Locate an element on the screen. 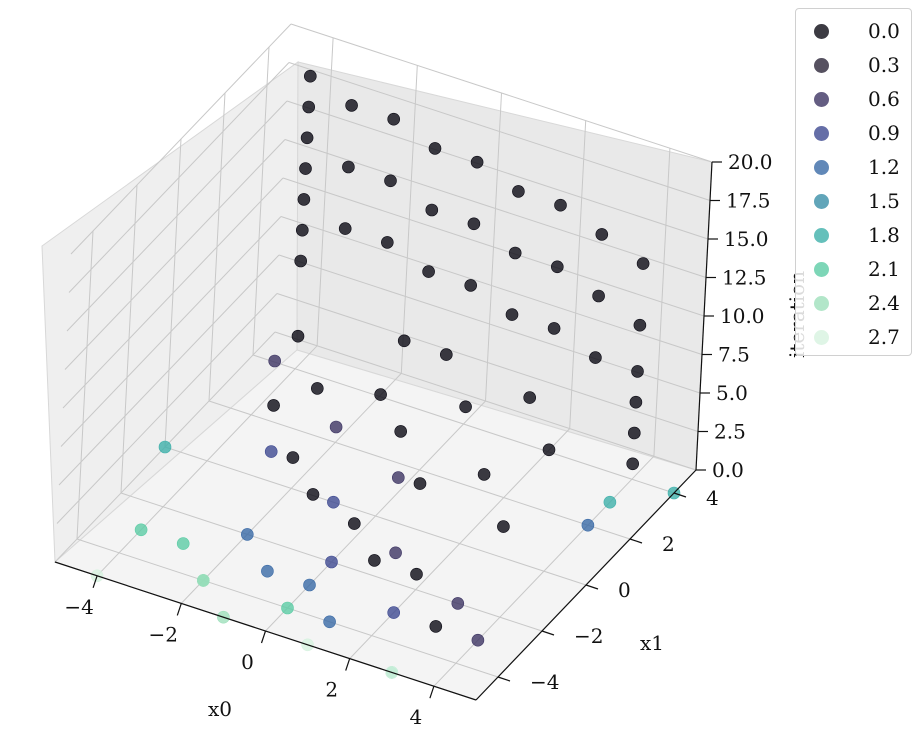  y-tick-label: 0 is located at coordinates (624, 590).